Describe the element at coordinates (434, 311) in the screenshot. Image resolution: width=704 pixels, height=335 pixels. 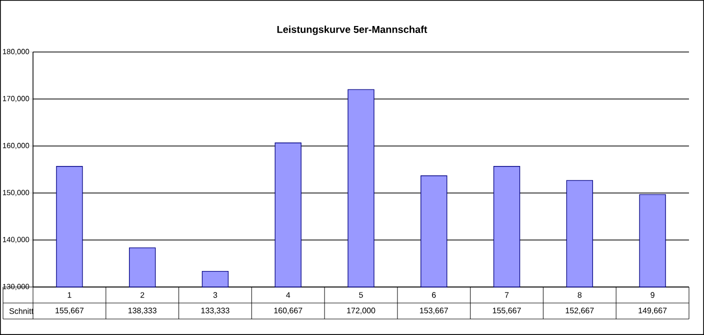
I see `data-label: 153,667` at that location.